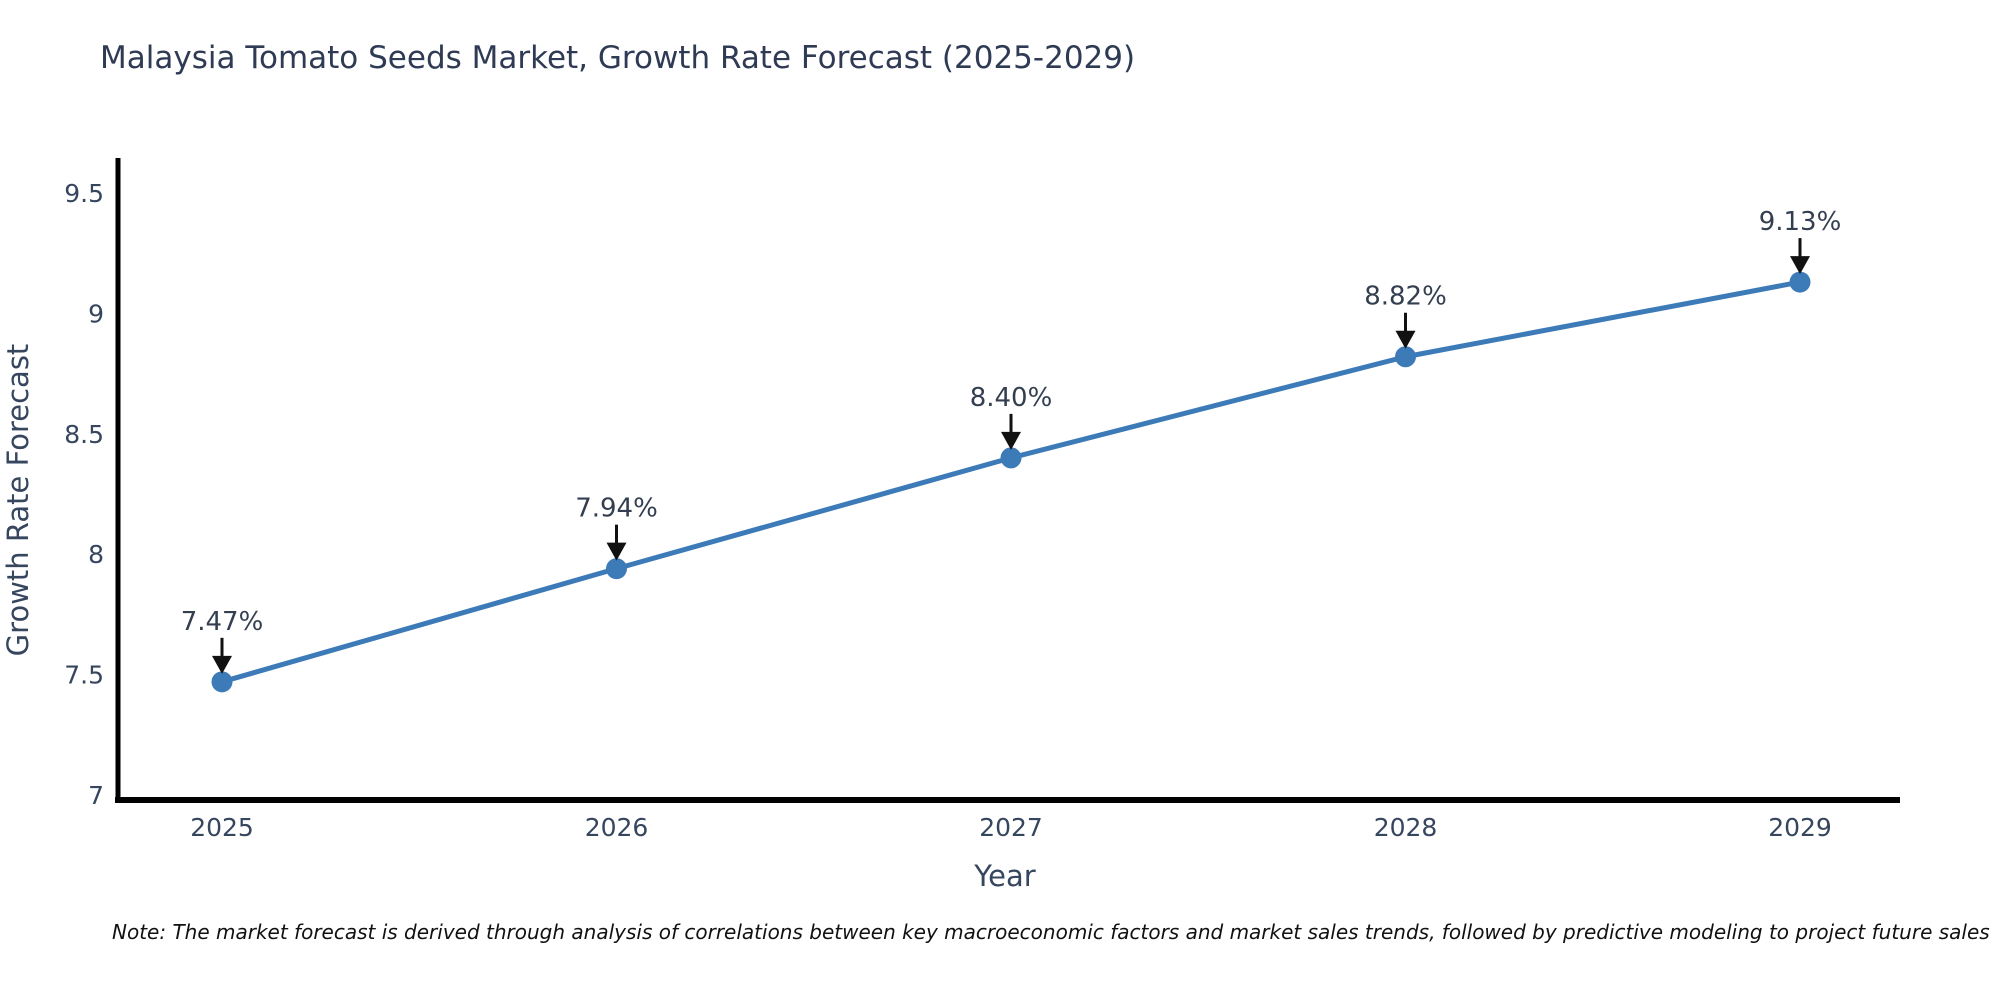 This screenshot has height=1000, width=2000. Describe the element at coordinates (18, 500) in the screenshot. I see `y-axis-title: Growth Rate Forecast` at that location.